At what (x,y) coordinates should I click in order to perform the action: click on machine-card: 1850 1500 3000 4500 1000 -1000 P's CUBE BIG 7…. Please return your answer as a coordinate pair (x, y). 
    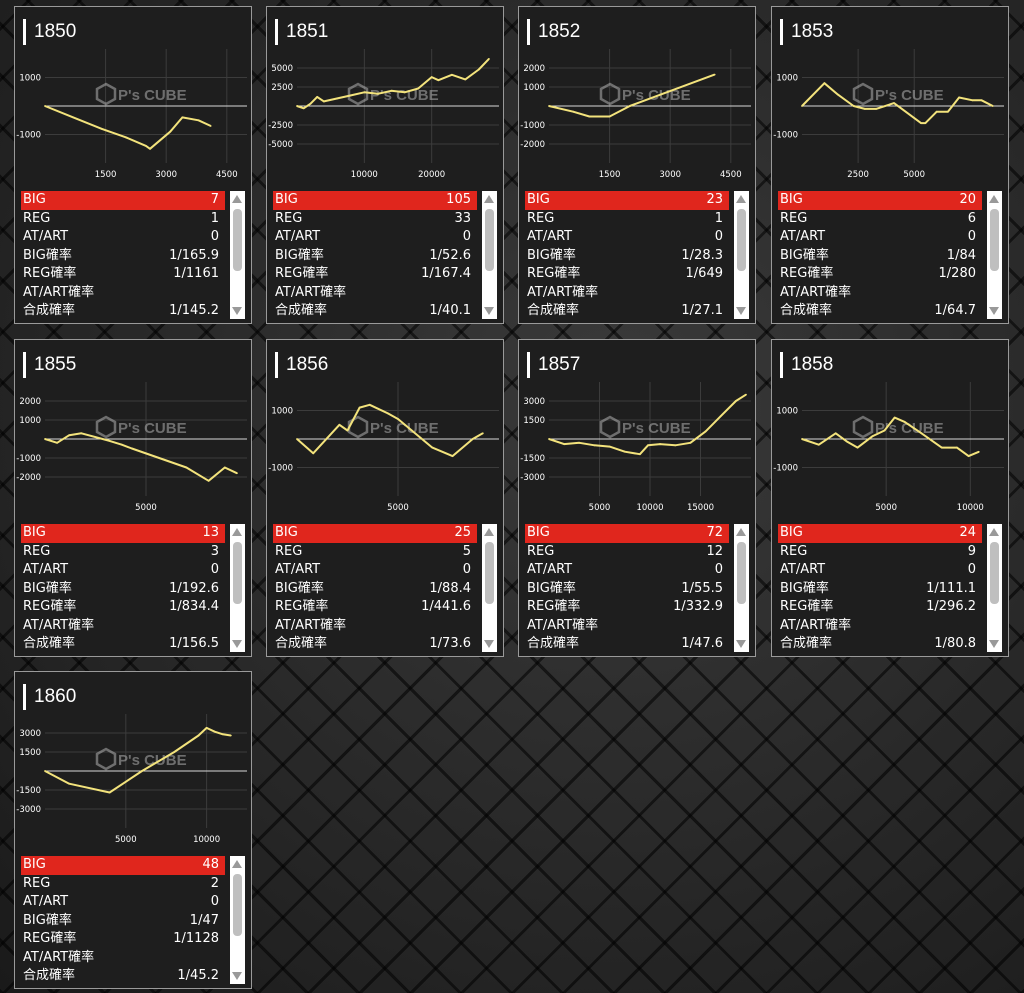
    Looking at the image, I should click on (133, 165).